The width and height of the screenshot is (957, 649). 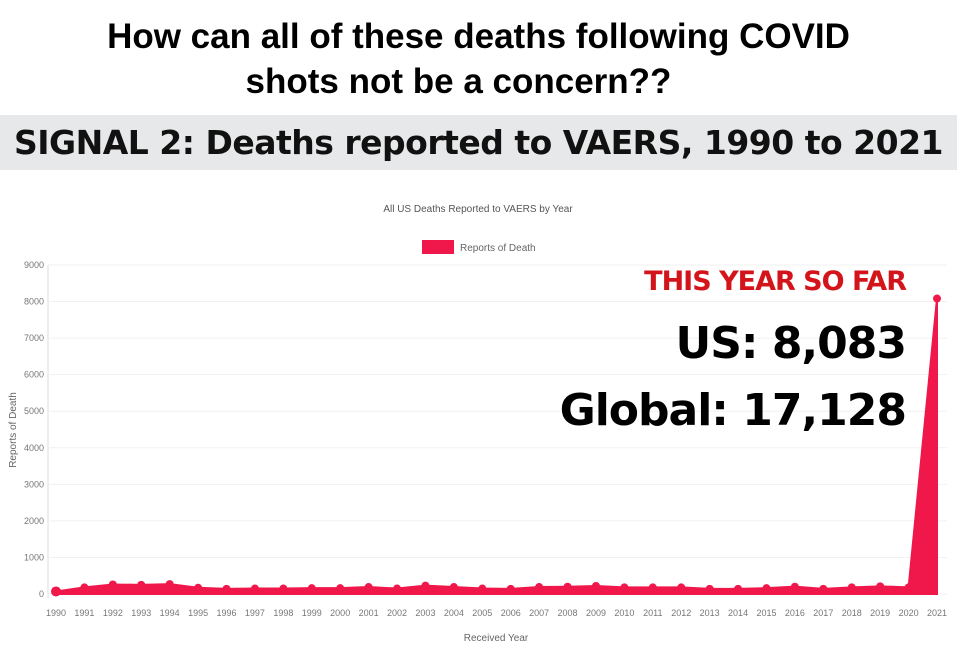 I want to click on y-tick-label: 8000, so click(x=34, y=302).